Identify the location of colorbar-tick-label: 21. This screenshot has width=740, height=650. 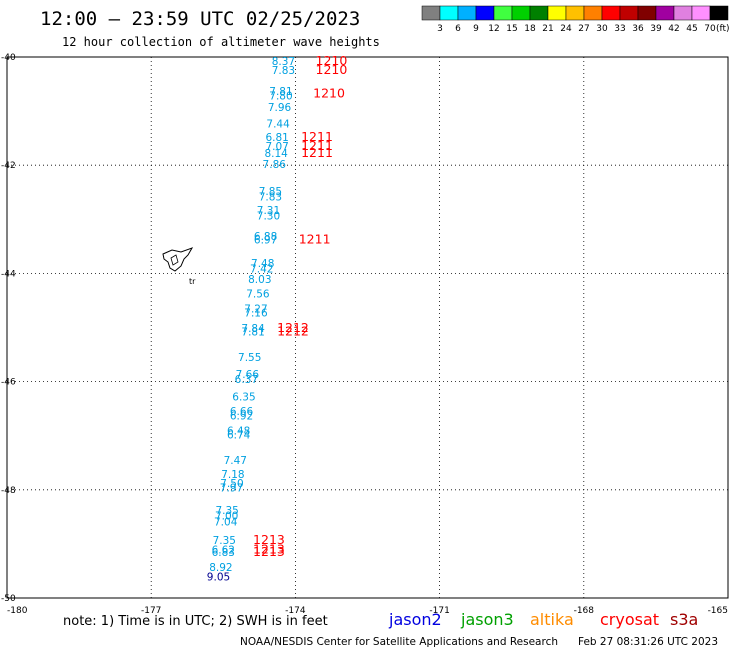
(547, 29).